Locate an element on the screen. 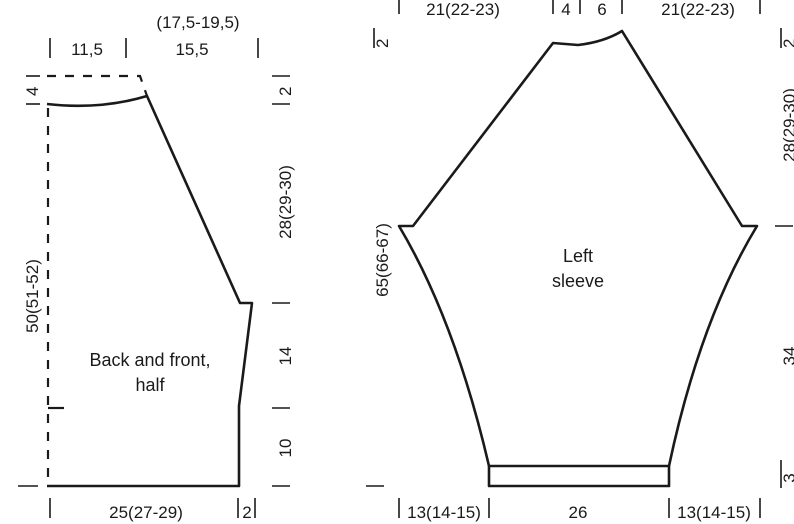  sleeve-bottom-left: 13(14-15) is located at coordinates (444, 512).